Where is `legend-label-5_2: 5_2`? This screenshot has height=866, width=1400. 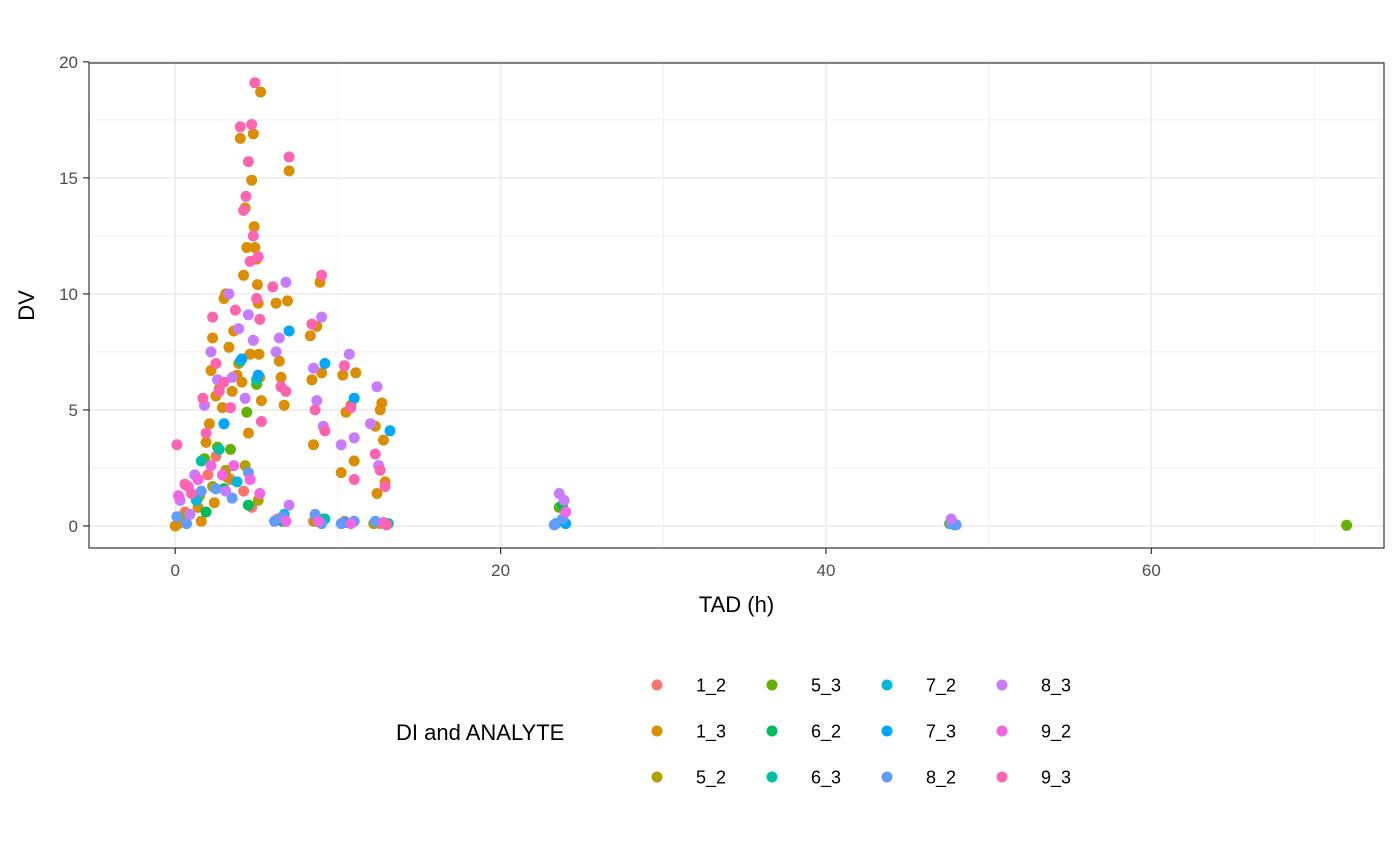
legend-label-5_2: 5_2 is located at coordinates (711, 778).